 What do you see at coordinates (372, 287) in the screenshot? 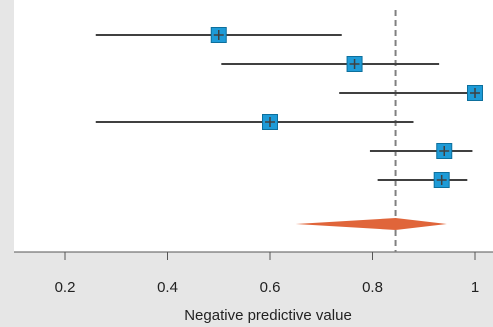
I see `x-tick-label: 0.8` at bounding box center [372, 287].